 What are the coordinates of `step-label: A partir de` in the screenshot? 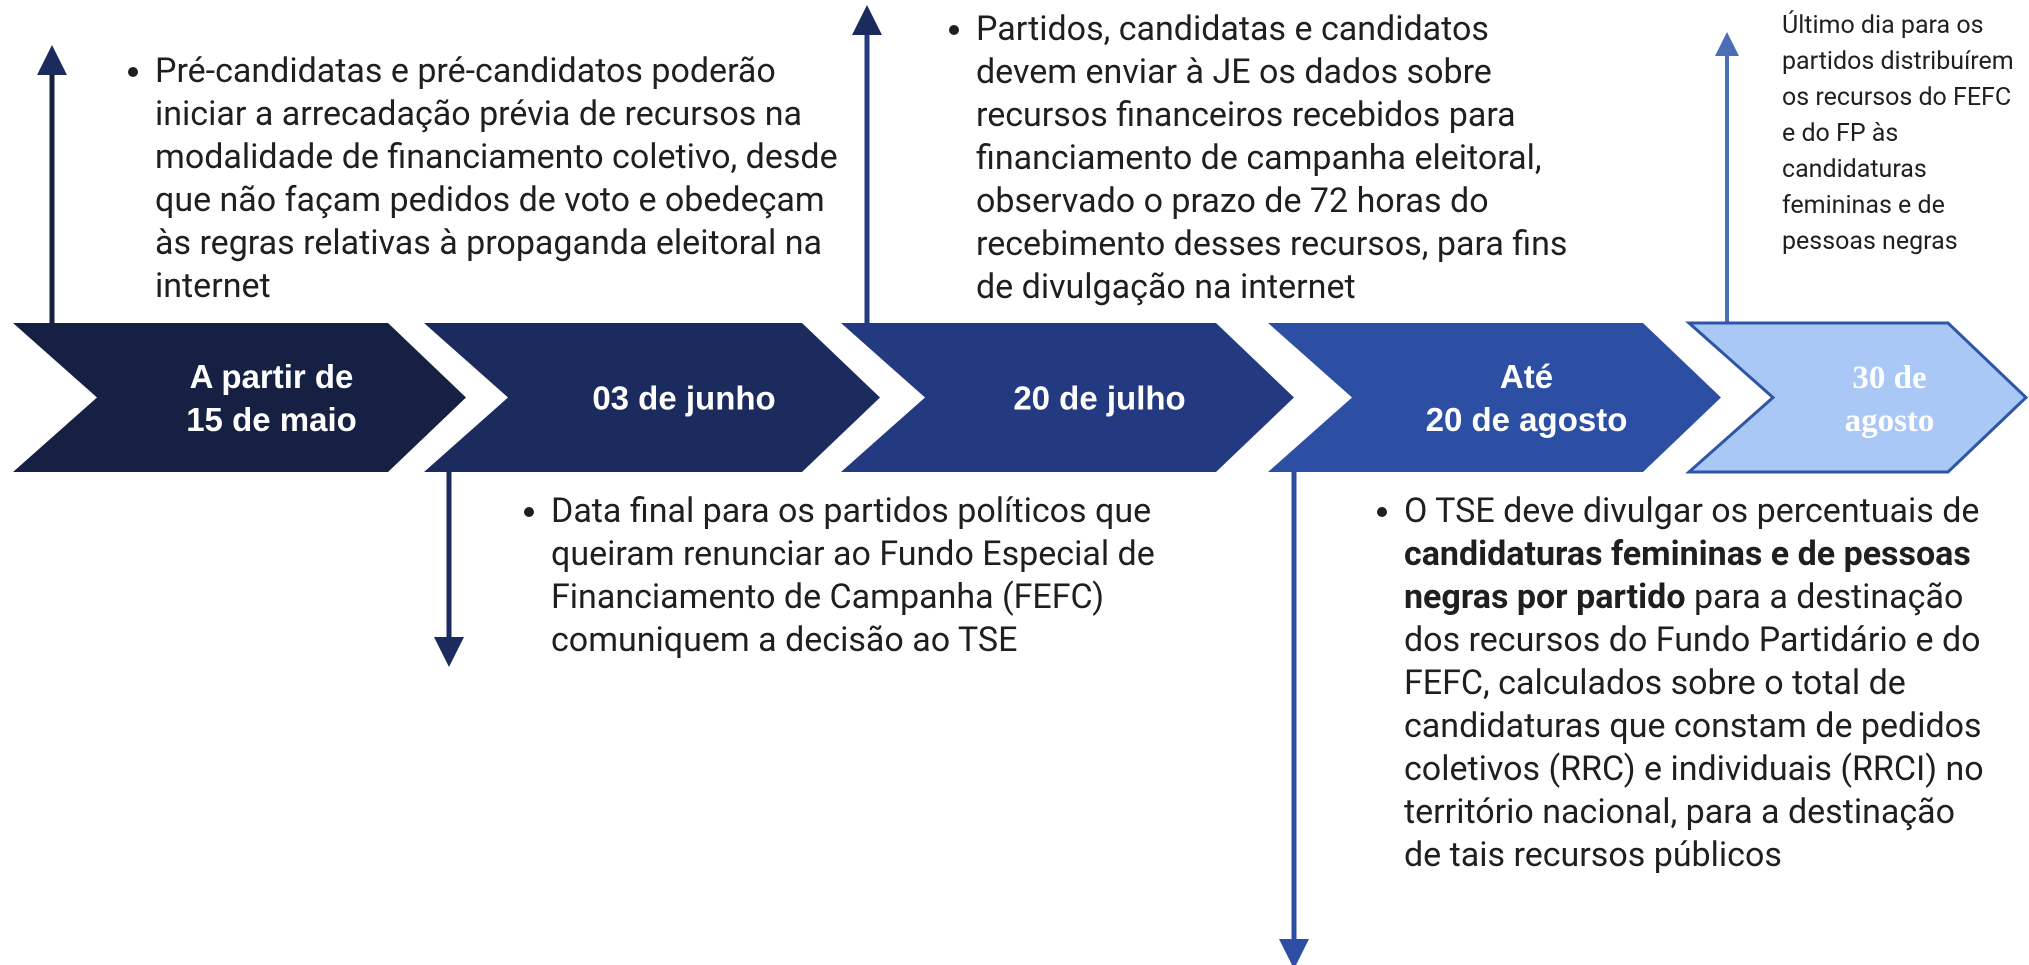 It's located at (272, 376).